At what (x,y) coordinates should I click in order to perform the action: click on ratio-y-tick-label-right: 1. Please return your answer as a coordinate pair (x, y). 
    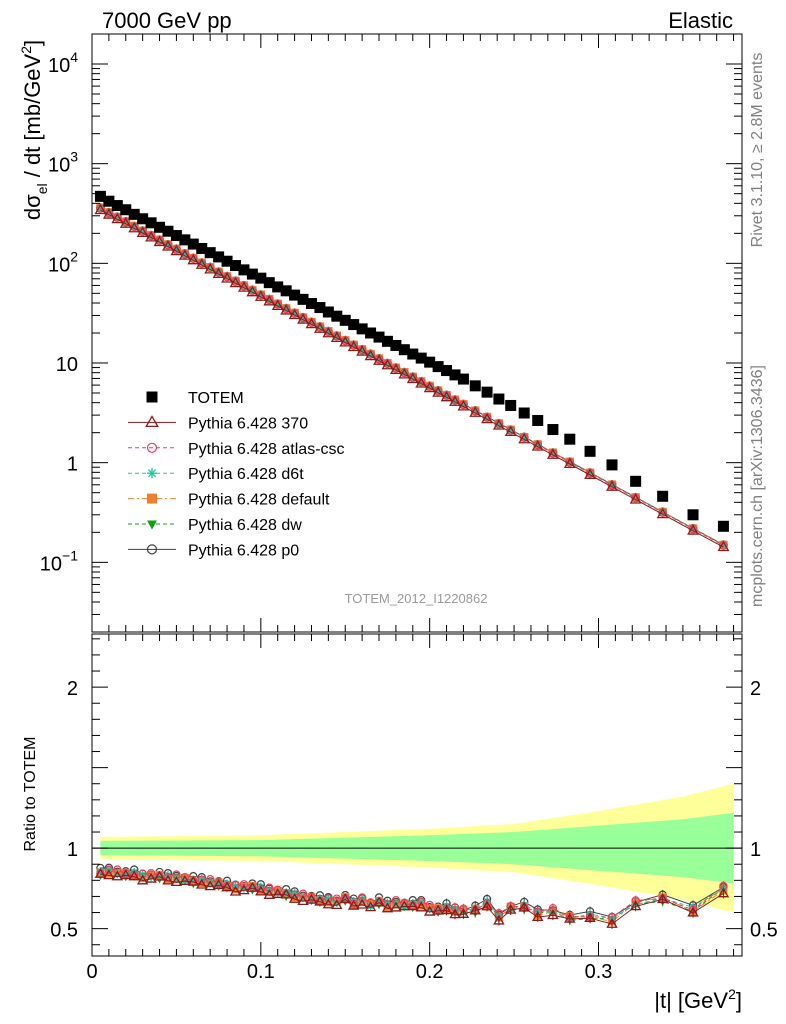
    Looking at the image, I should click on (755, 850).